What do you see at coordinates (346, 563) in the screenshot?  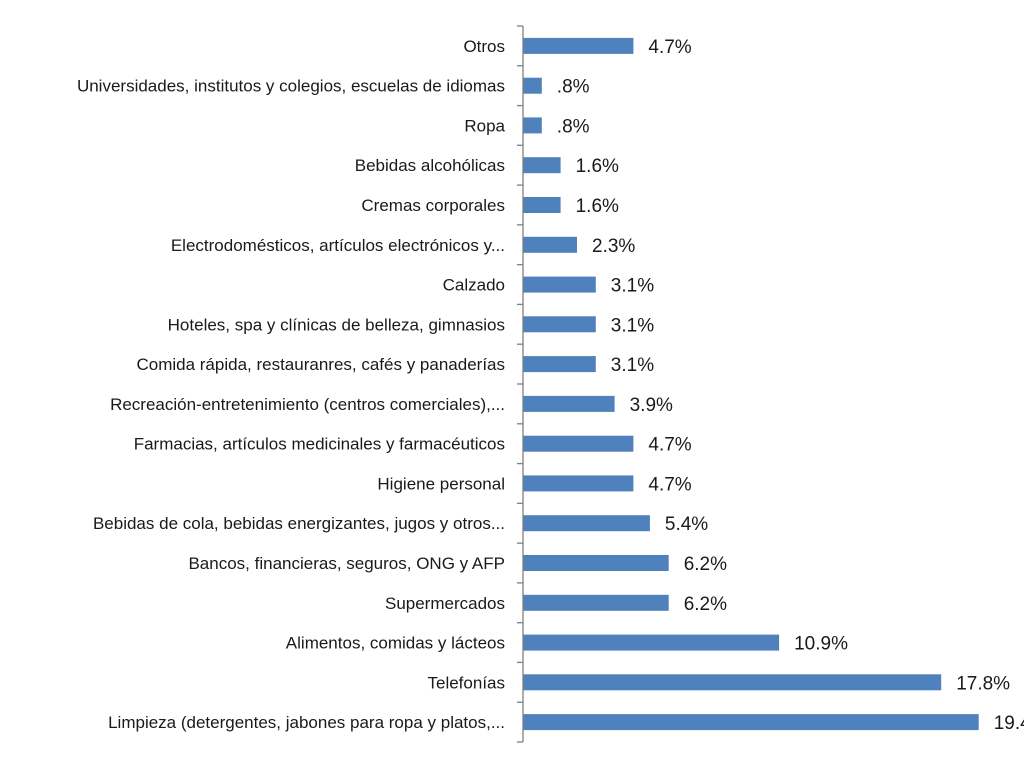 I see `category-label: Bancos, financieras, seguros, ONG y AFP` at bounding box center [346, 563].